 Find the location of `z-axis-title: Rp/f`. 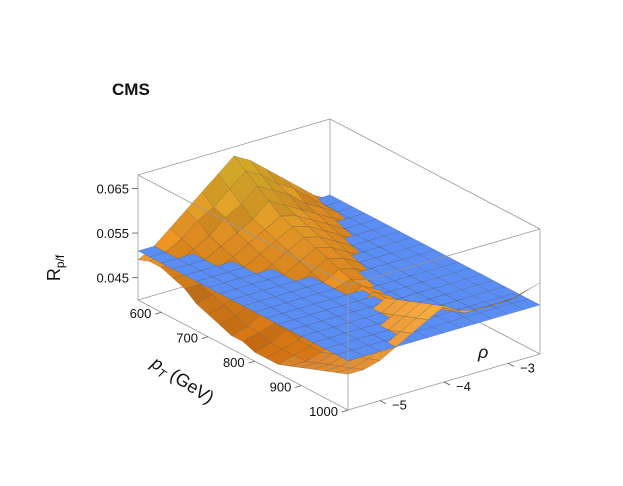

z-axis-title: Rp/f is located at coordinates (55, 267).